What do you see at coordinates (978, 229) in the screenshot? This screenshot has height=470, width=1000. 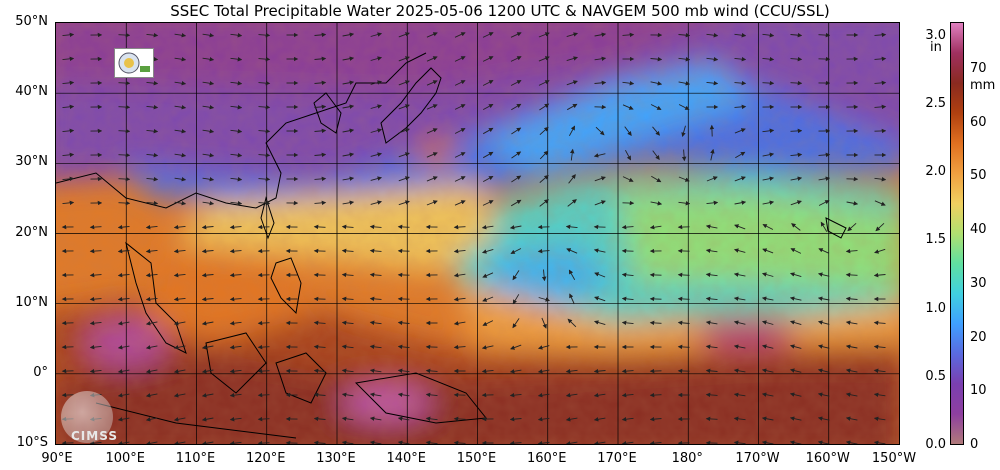 I see `colorbar-mm-tick: 40` at bounding box center [978, 229].